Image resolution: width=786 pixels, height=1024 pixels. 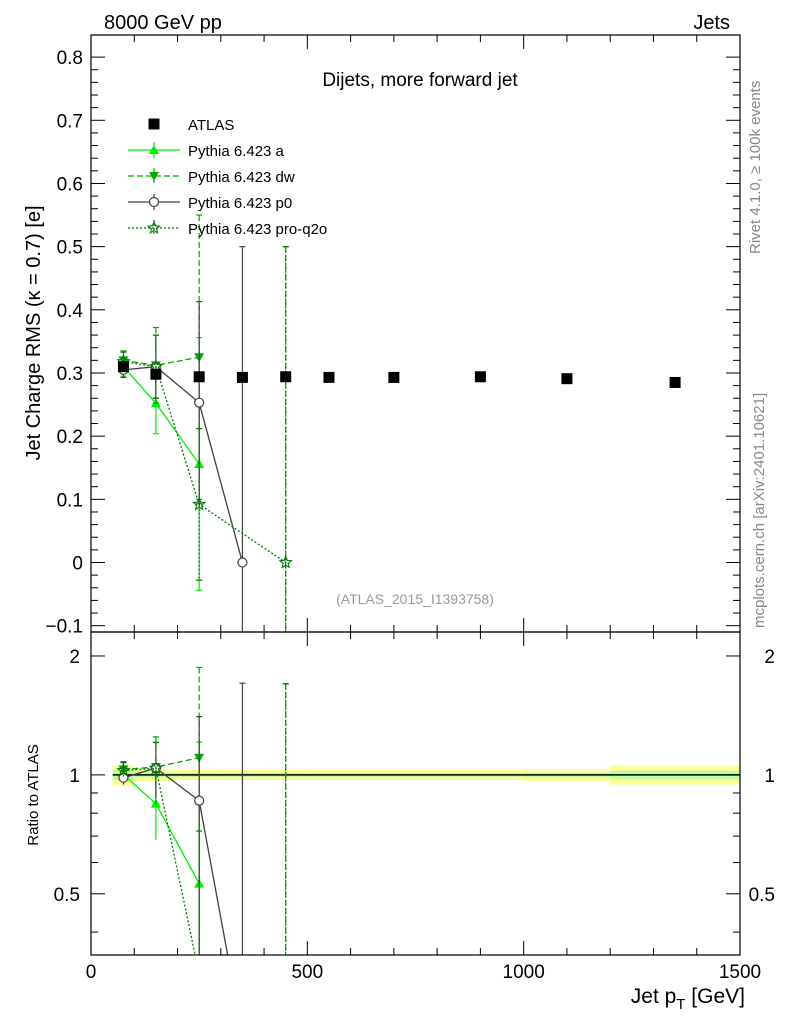 I want to click on x-axis-label: Jet pT [GeV], so click(x=688, y=999).